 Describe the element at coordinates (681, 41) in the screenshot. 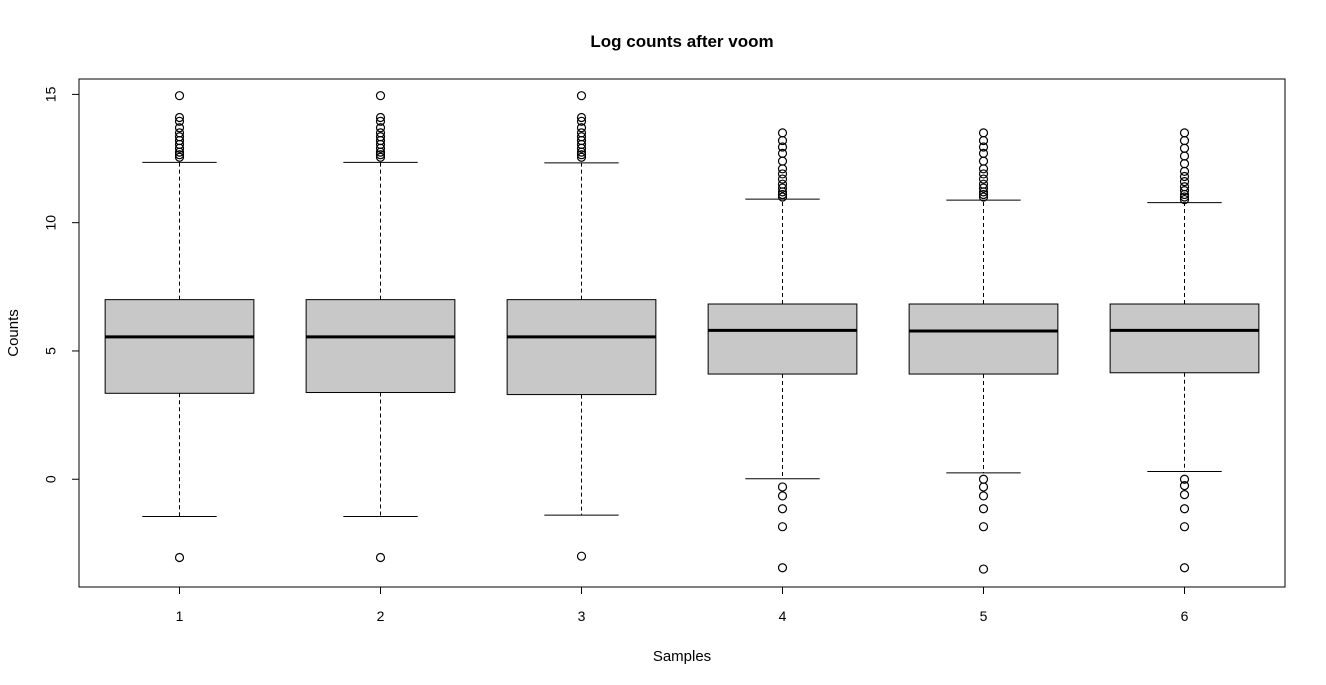

I see `chart-title: Log counts after voom` at that location.